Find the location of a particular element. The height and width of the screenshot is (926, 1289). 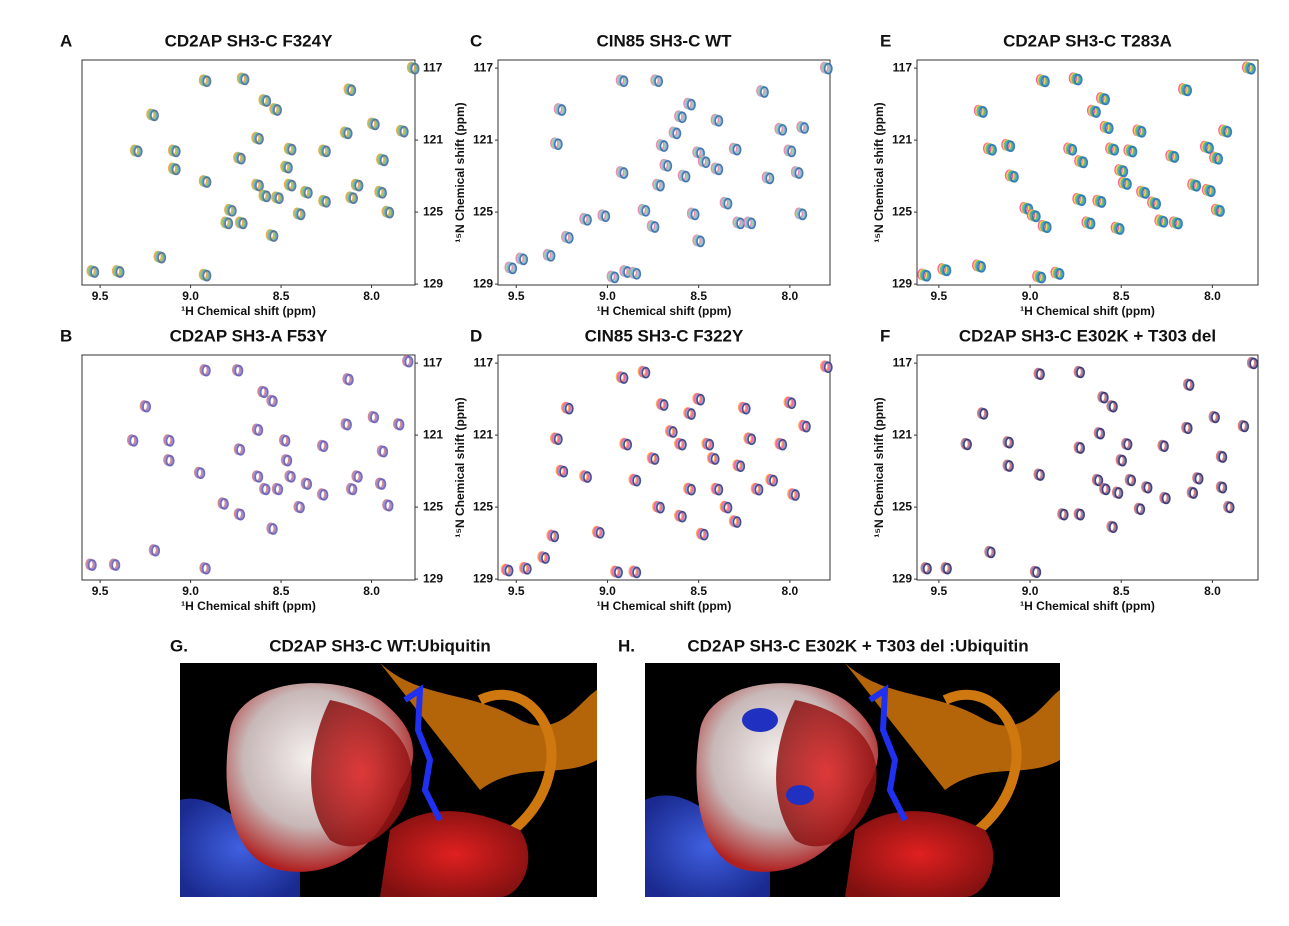

panel-title: CIN85 SH3-C F322Y is located at coordinates (664, 335).